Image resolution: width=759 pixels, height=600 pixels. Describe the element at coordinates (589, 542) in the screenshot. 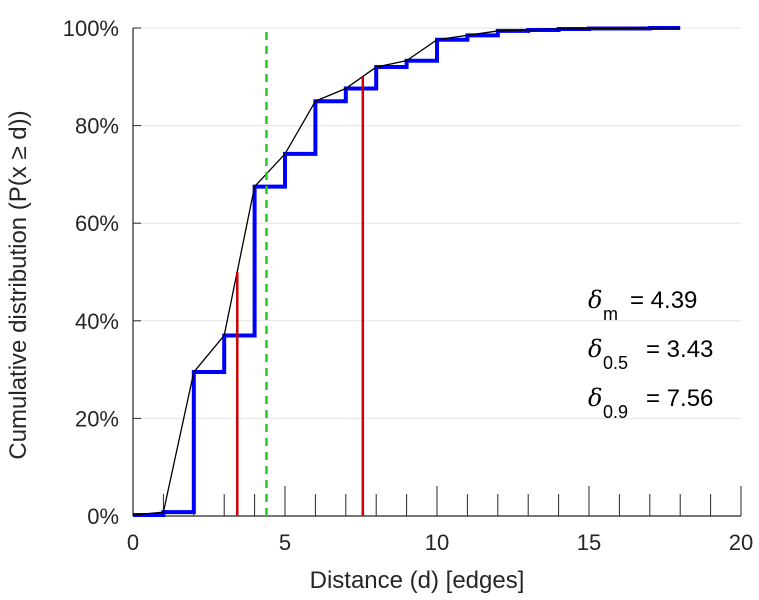

I see `x-tick-label-15: 15` at that location.